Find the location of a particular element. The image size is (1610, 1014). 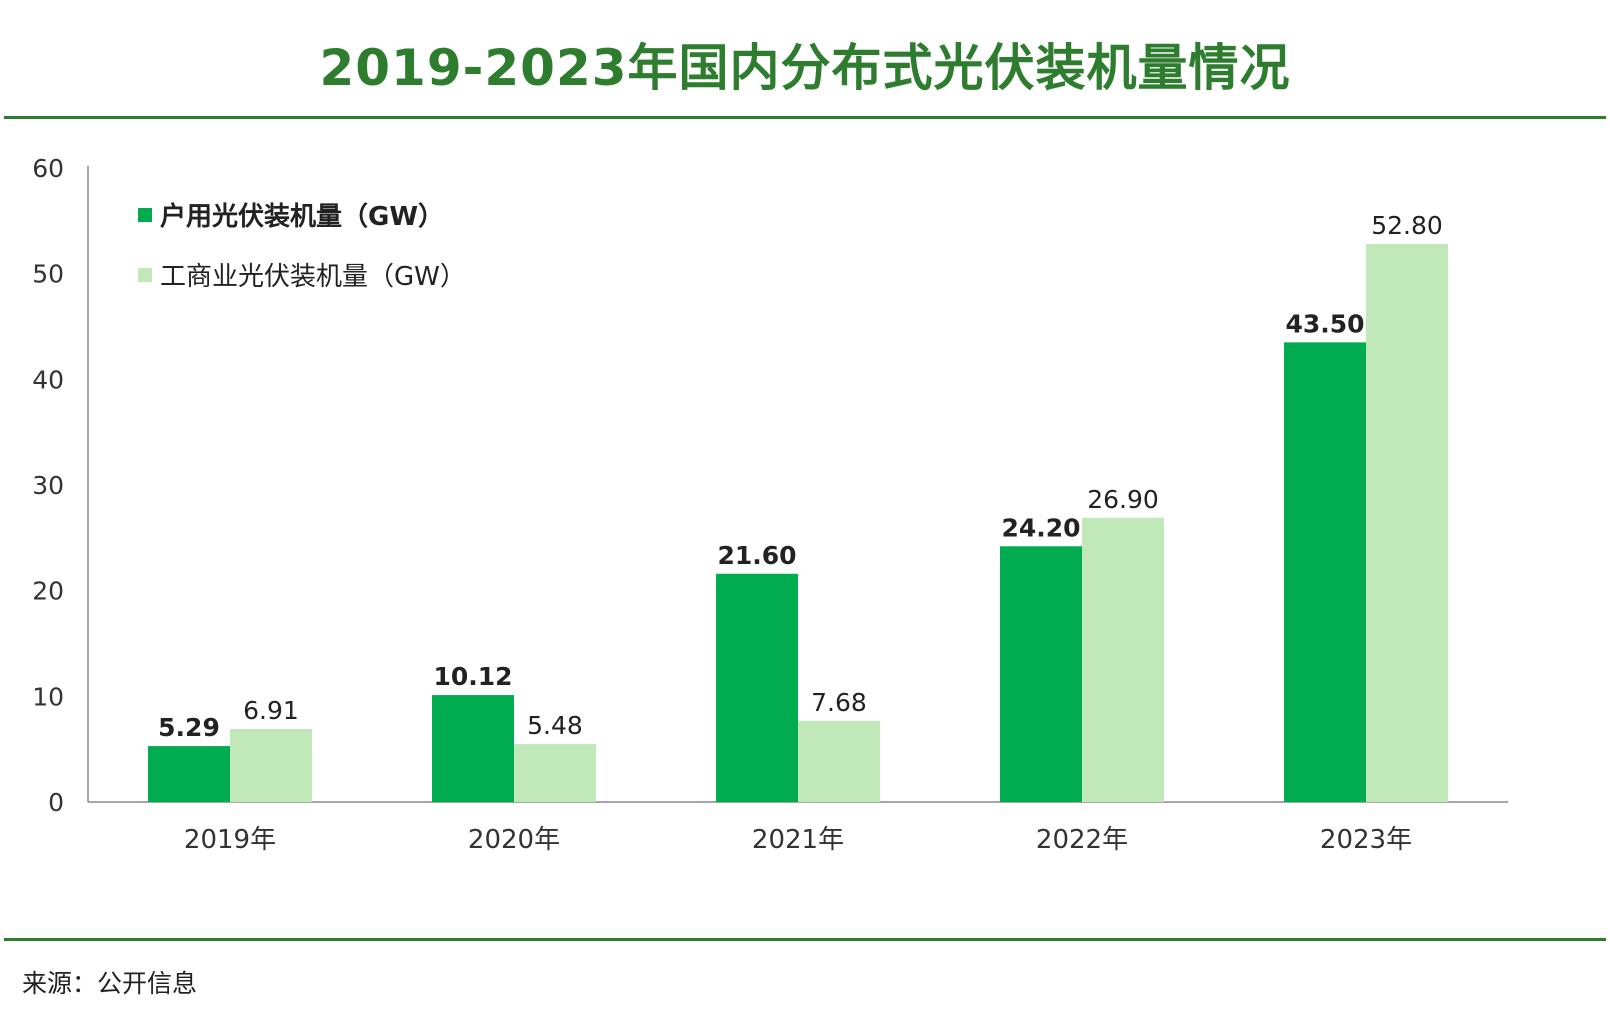

legend-item-residential: 户用光伏装机量（GW） is located at coordinates (291, 214).